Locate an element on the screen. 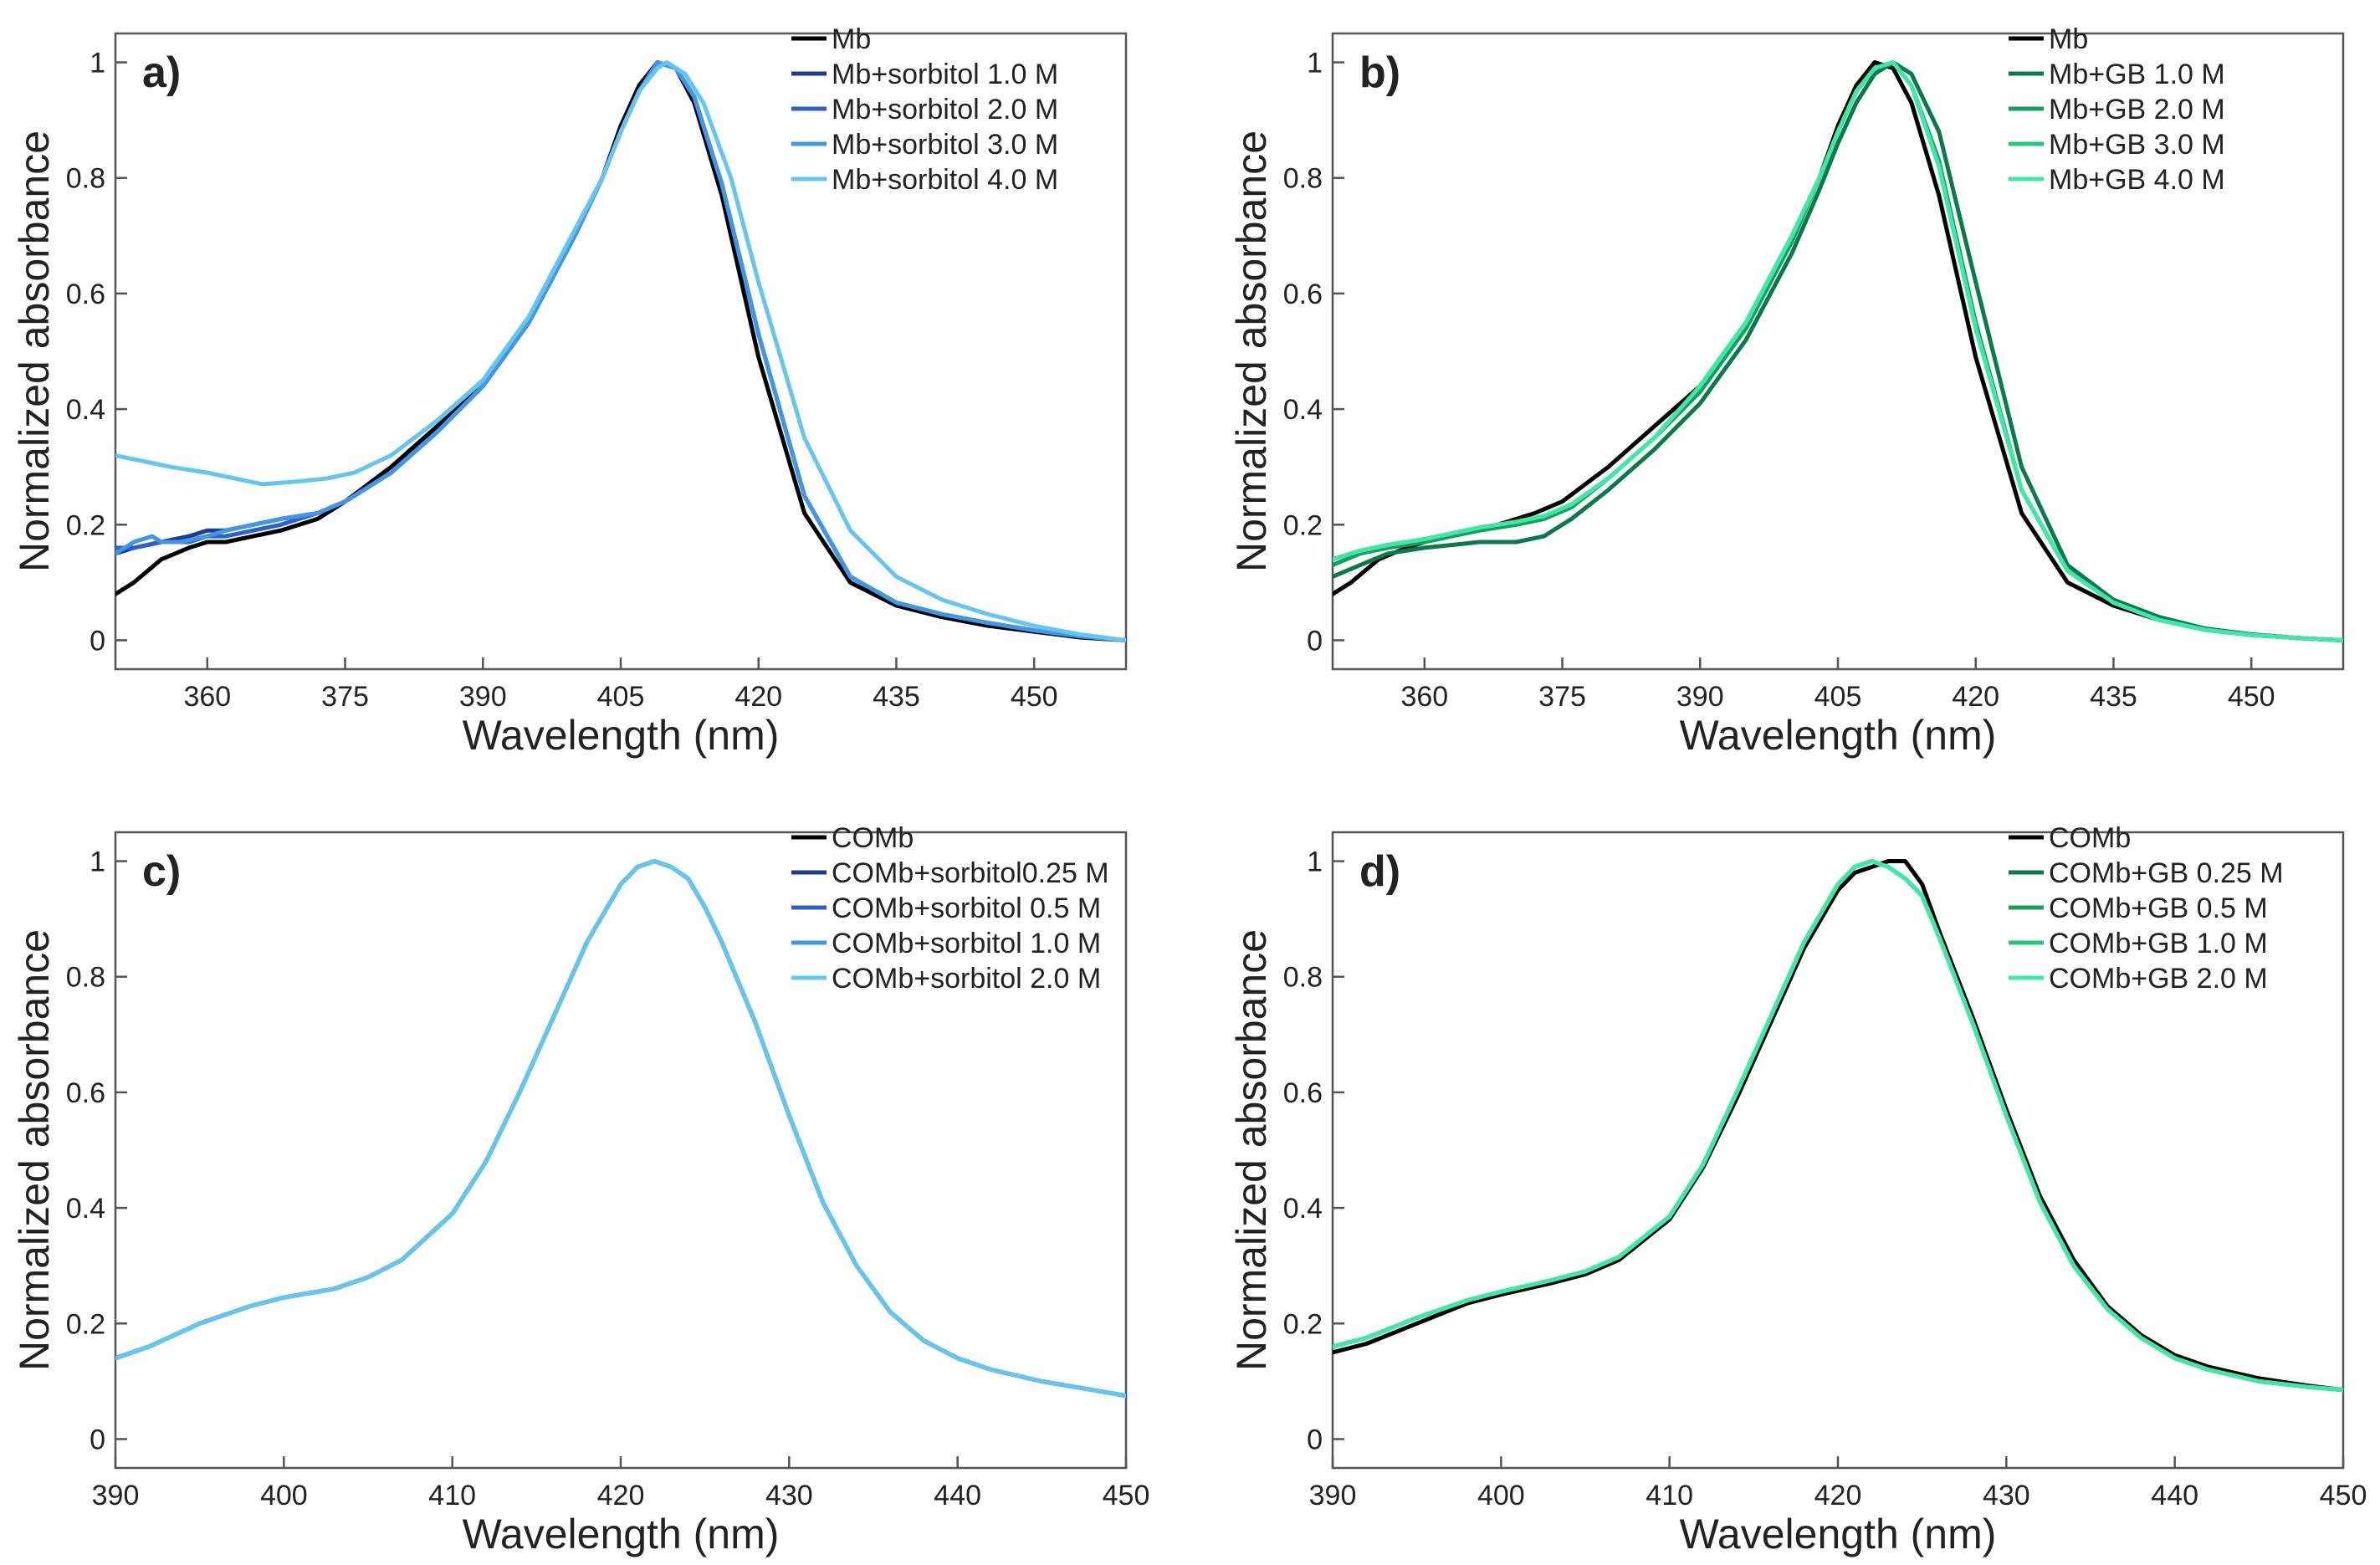 The width and height of the screenshot is (2380, 1565). legend-entry: Mb+sorbitol 2.0 M is located at coordinates (945, 109).